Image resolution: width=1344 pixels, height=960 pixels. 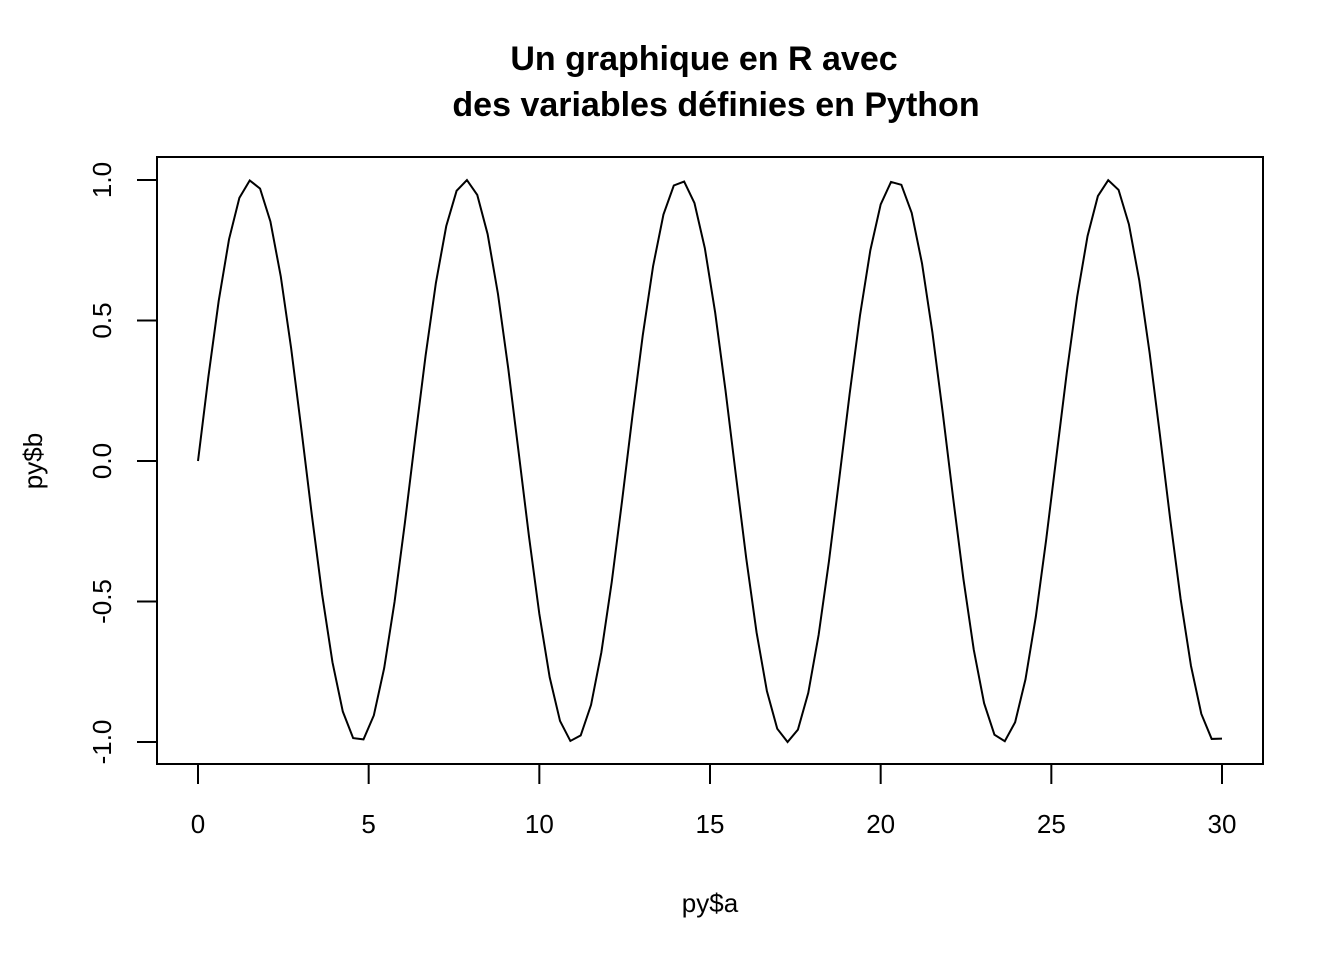 I want to click on x-axis-label: py$a, so click(x=710, y=903).